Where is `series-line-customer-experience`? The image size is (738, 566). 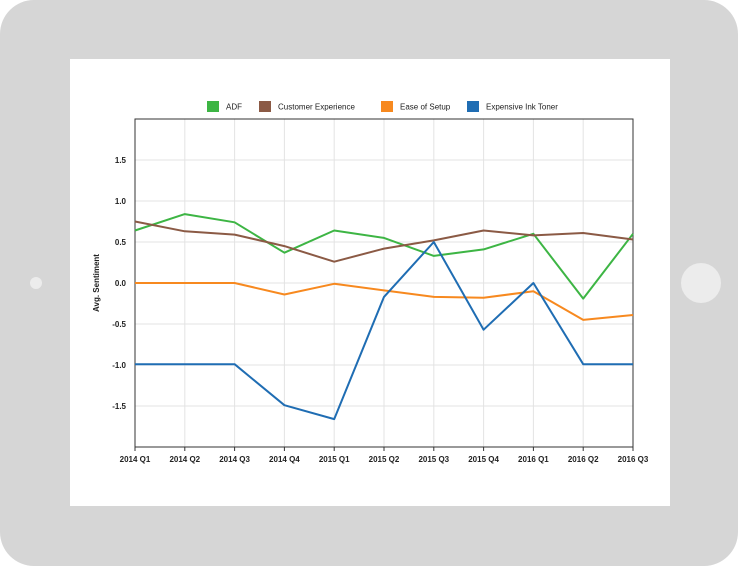 series-line-customer-experience is located at coordinates (384, 241).